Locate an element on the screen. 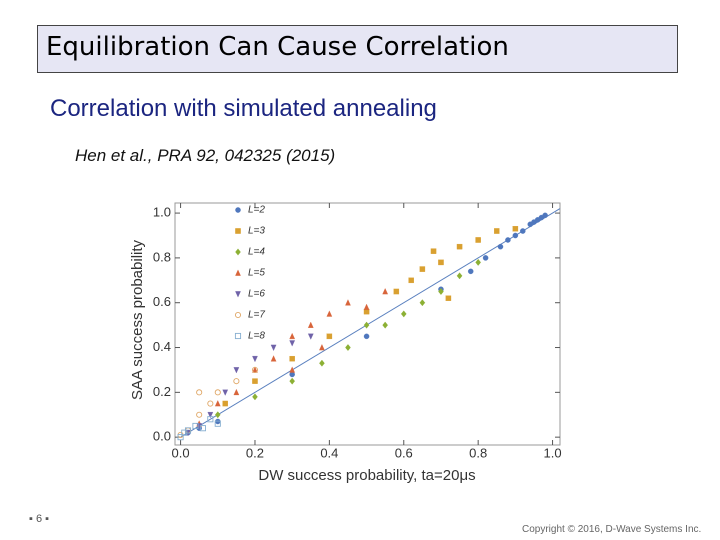  legend-label: L=4 is located at coordinates (256, 252).